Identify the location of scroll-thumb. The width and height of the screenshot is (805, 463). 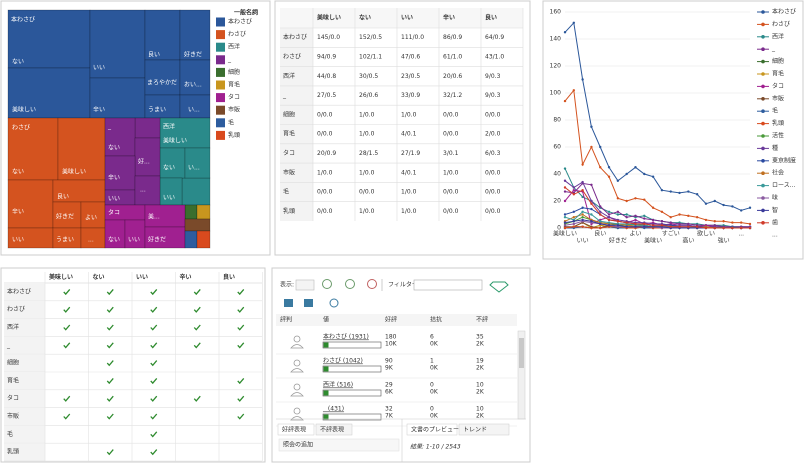
(521, 353).